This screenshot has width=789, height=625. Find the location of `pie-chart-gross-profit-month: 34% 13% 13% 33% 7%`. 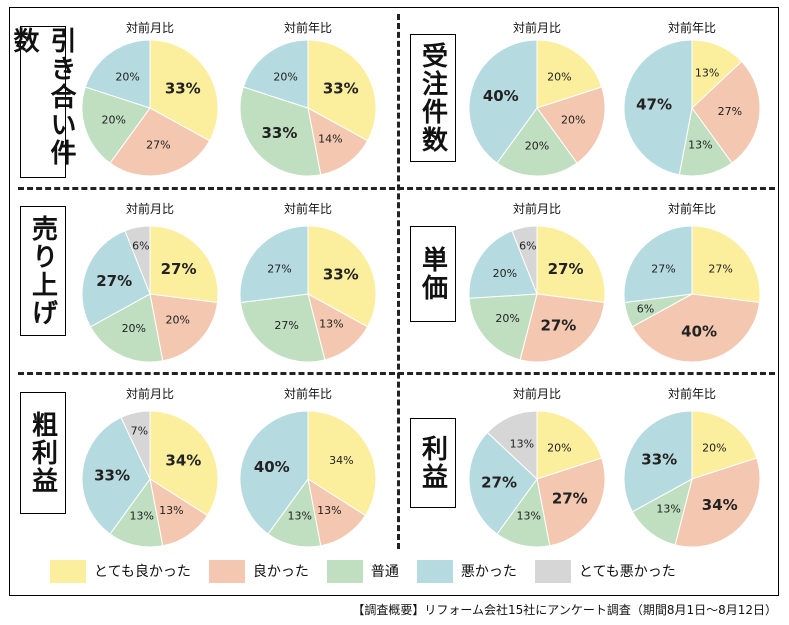

pie-chart-gross-profit-month: 34% 13% 13% 33% 7% is located at coordinates (150, 479).